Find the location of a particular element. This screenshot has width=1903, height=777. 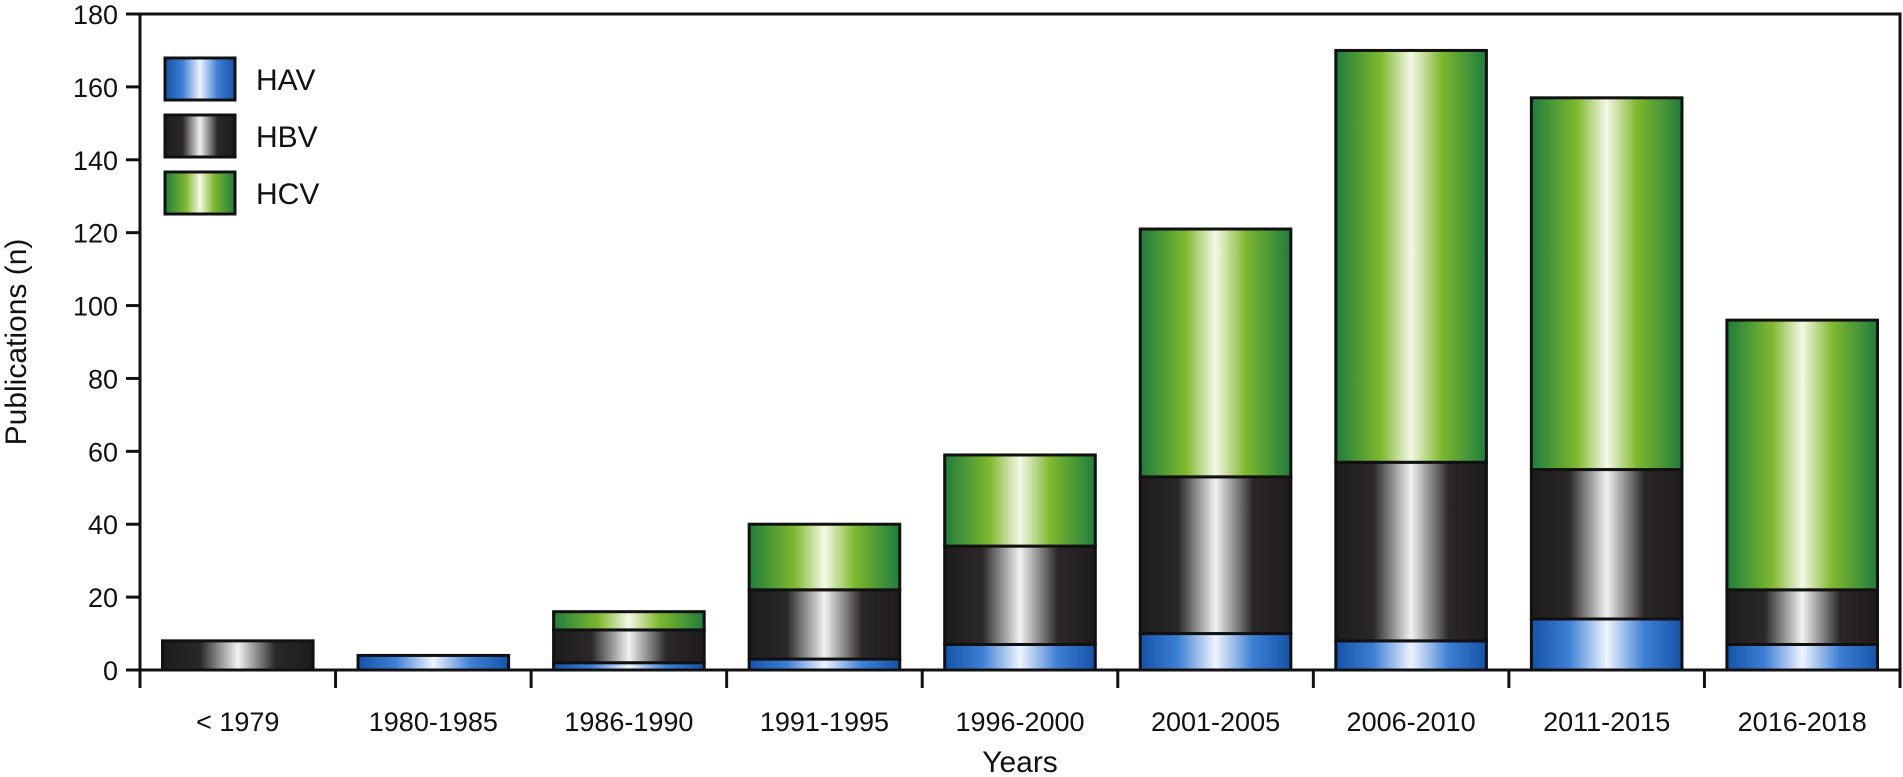

x-tick-label: 1986-1990 is located at coordinates (628, 722).